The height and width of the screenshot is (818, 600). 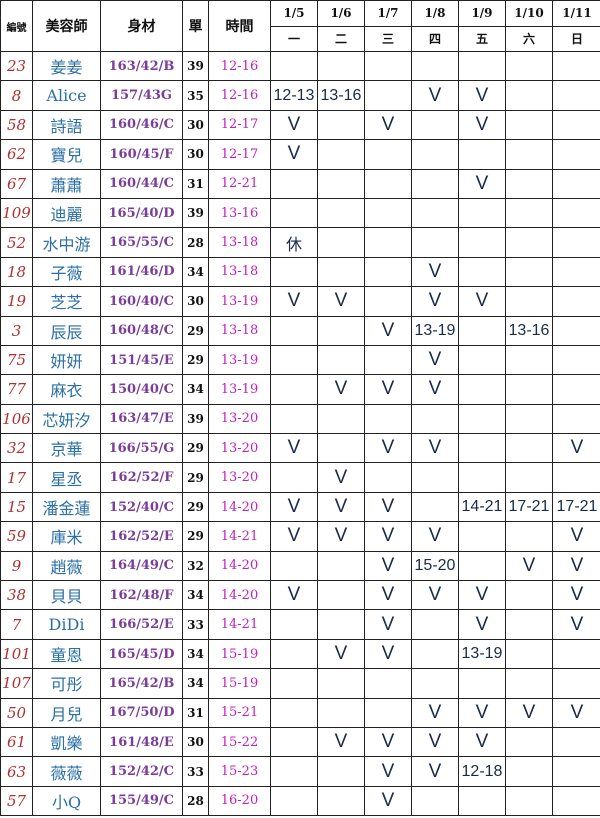 I want to click on beautician-number: 59, so click(x=16, y=536).